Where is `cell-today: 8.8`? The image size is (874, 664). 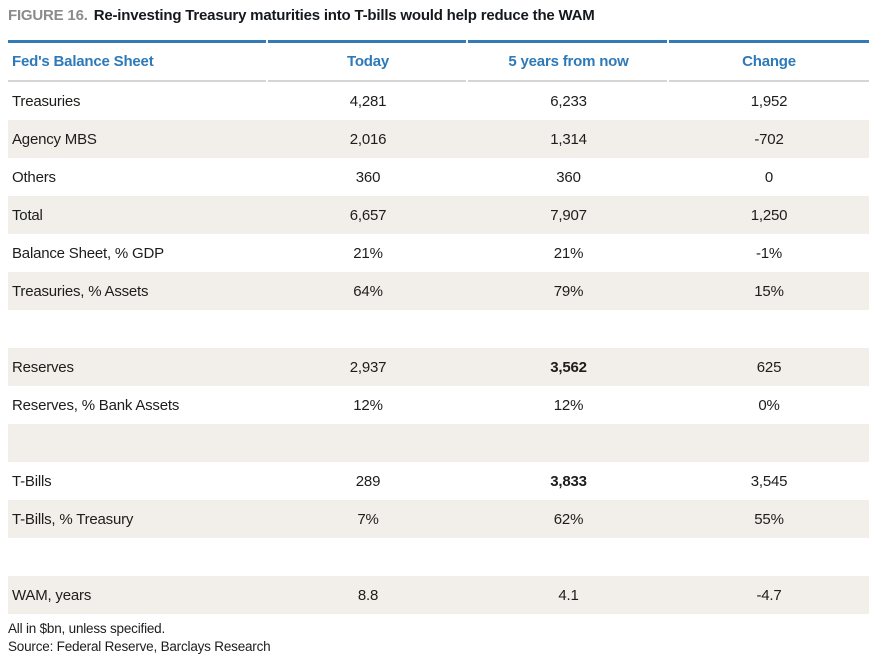 cell-today: 8.8 is located at coordinates (368, 595).